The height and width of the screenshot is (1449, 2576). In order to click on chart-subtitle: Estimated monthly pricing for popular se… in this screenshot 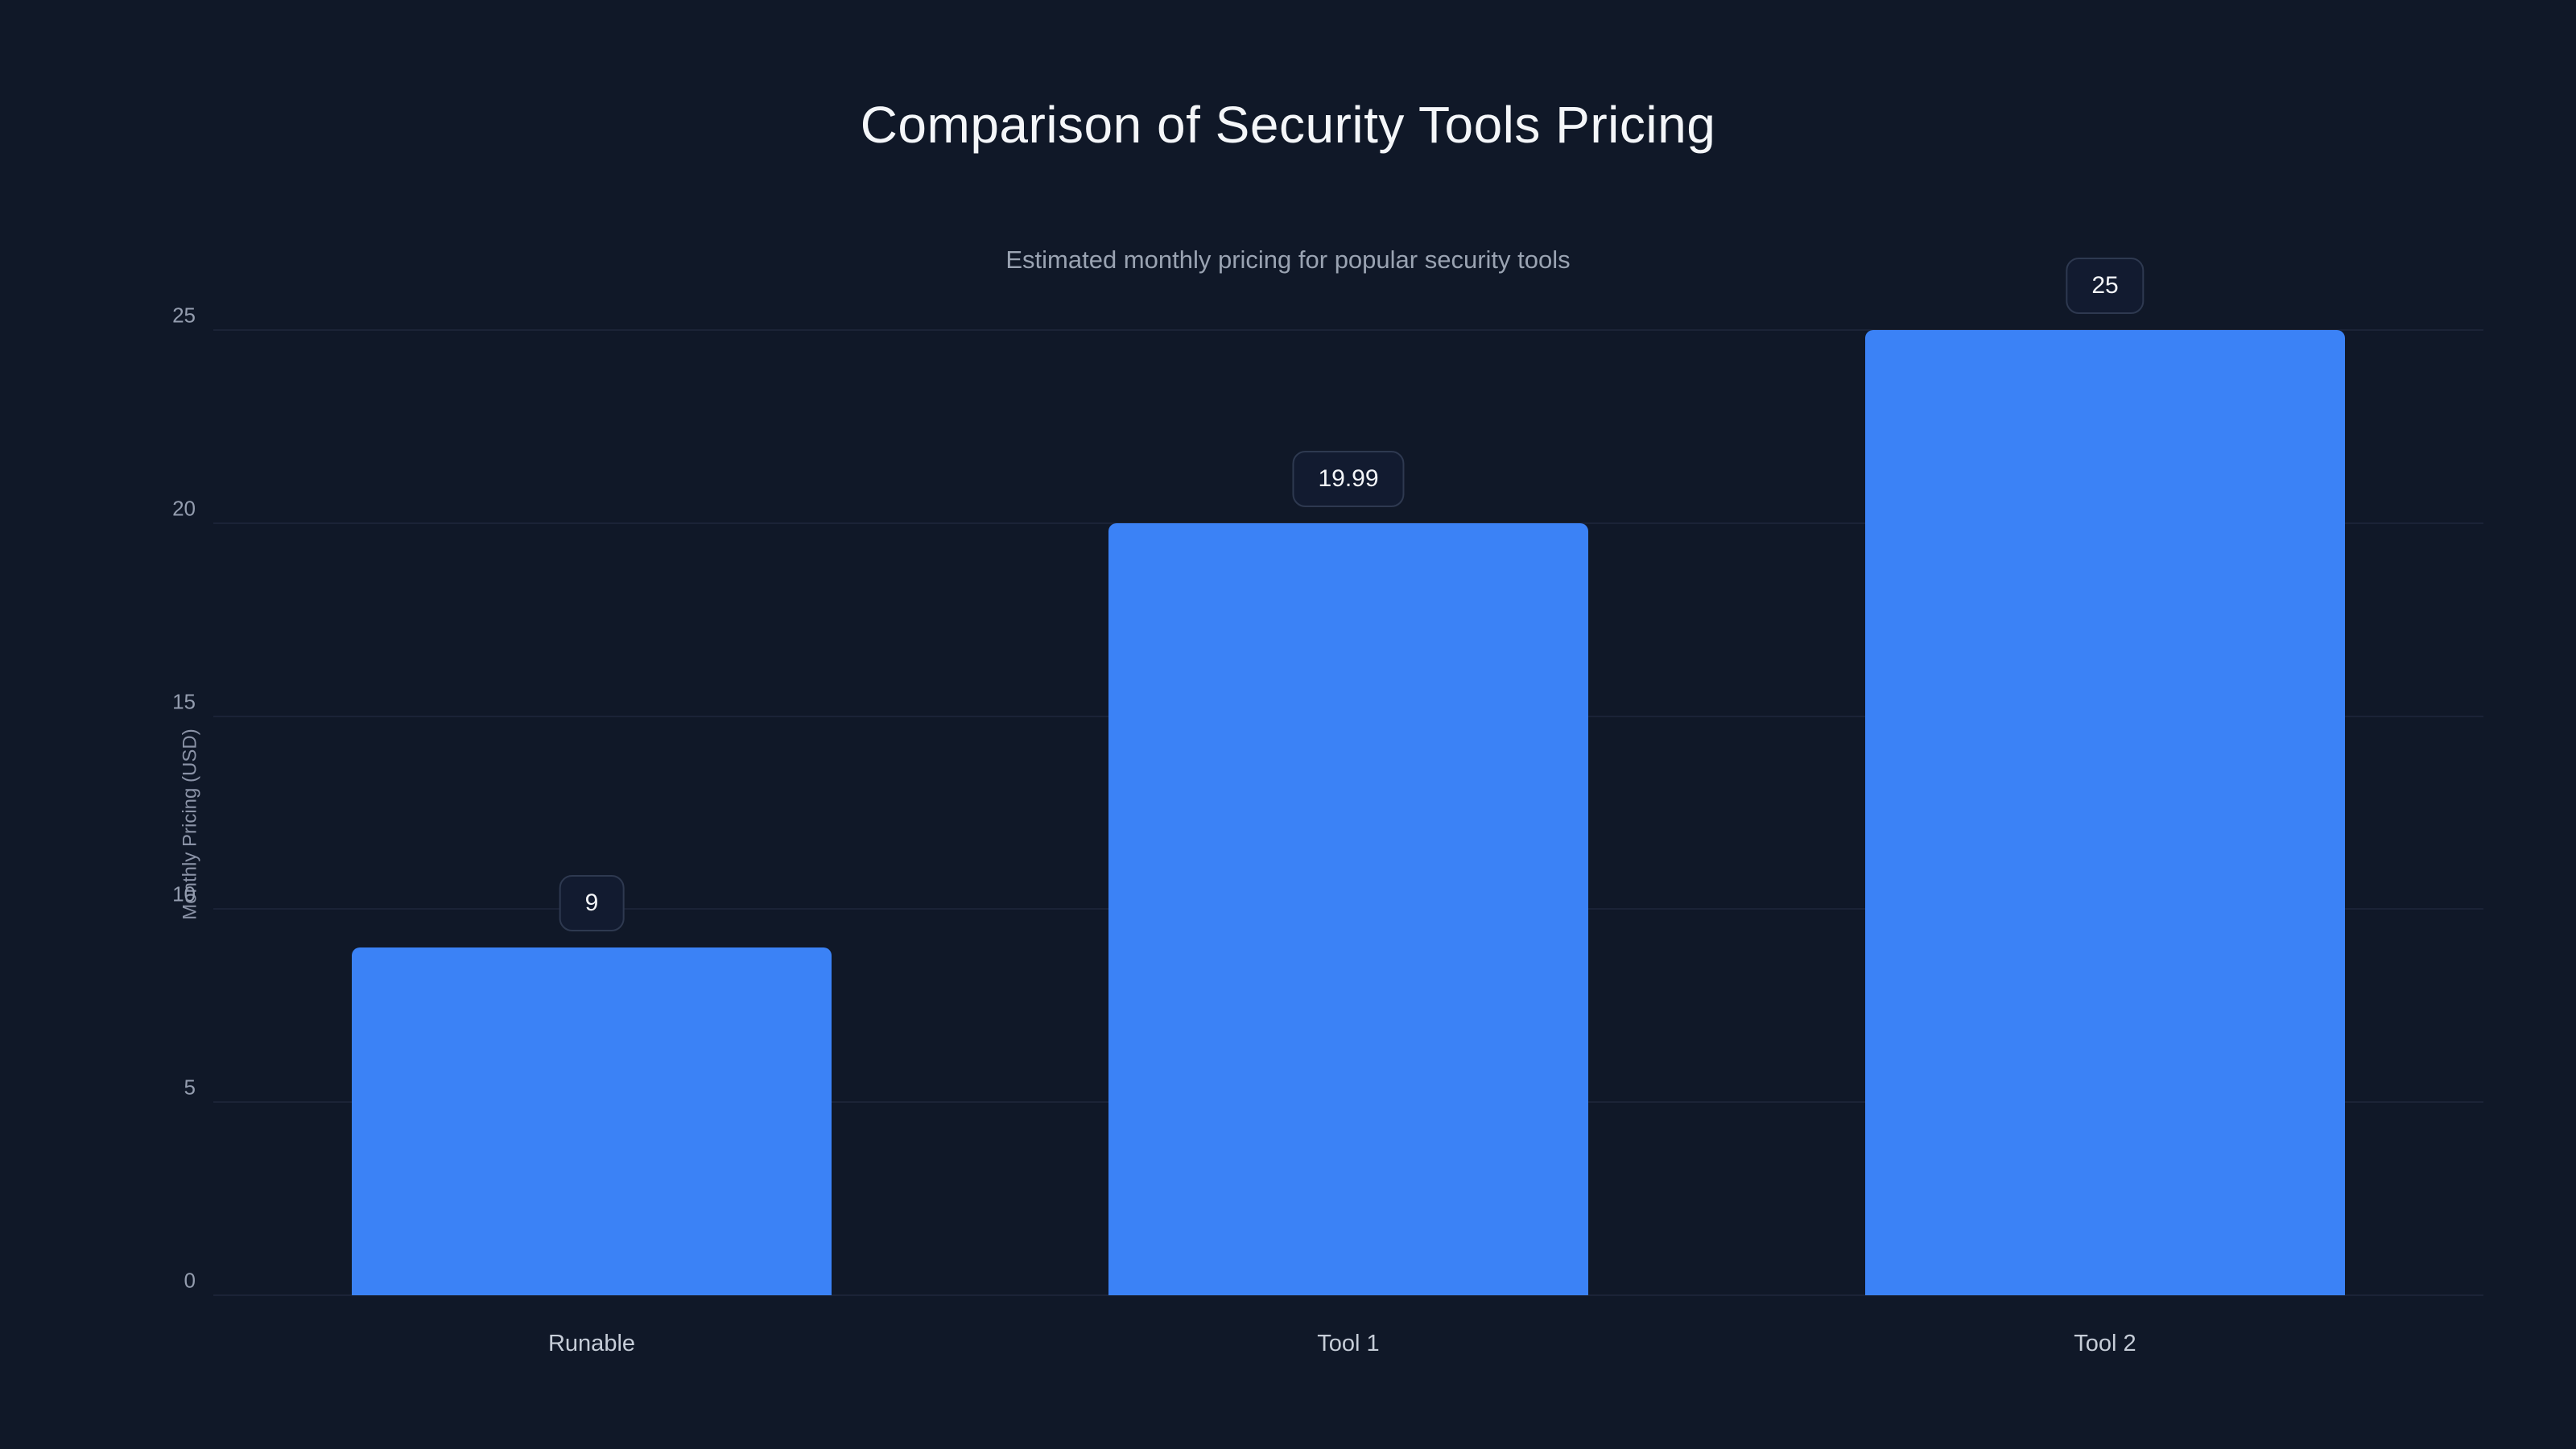, I will do `click(1288, 260)`.